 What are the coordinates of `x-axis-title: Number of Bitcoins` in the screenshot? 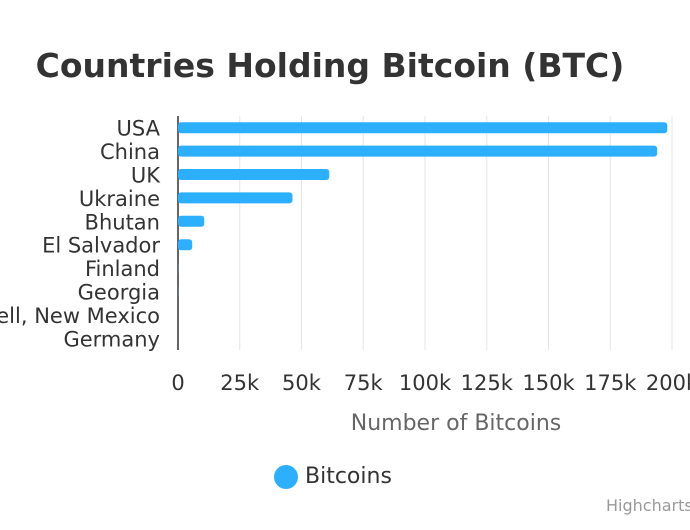 It's located at (456, 423).